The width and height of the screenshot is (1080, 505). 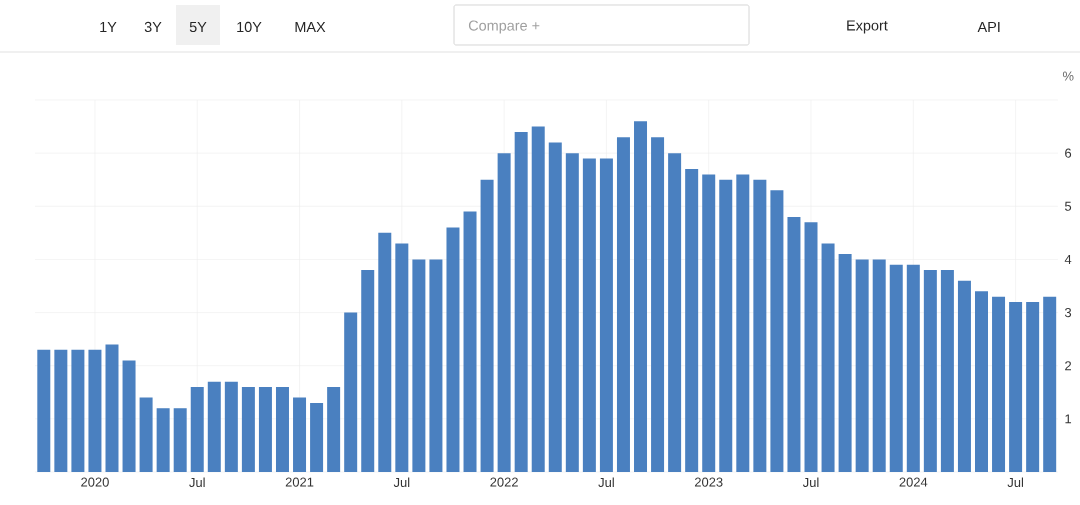 What do you see at coordinates (198, 27) in the screenshot?
I see `text: 5Y` at bounding box center [198, 27].